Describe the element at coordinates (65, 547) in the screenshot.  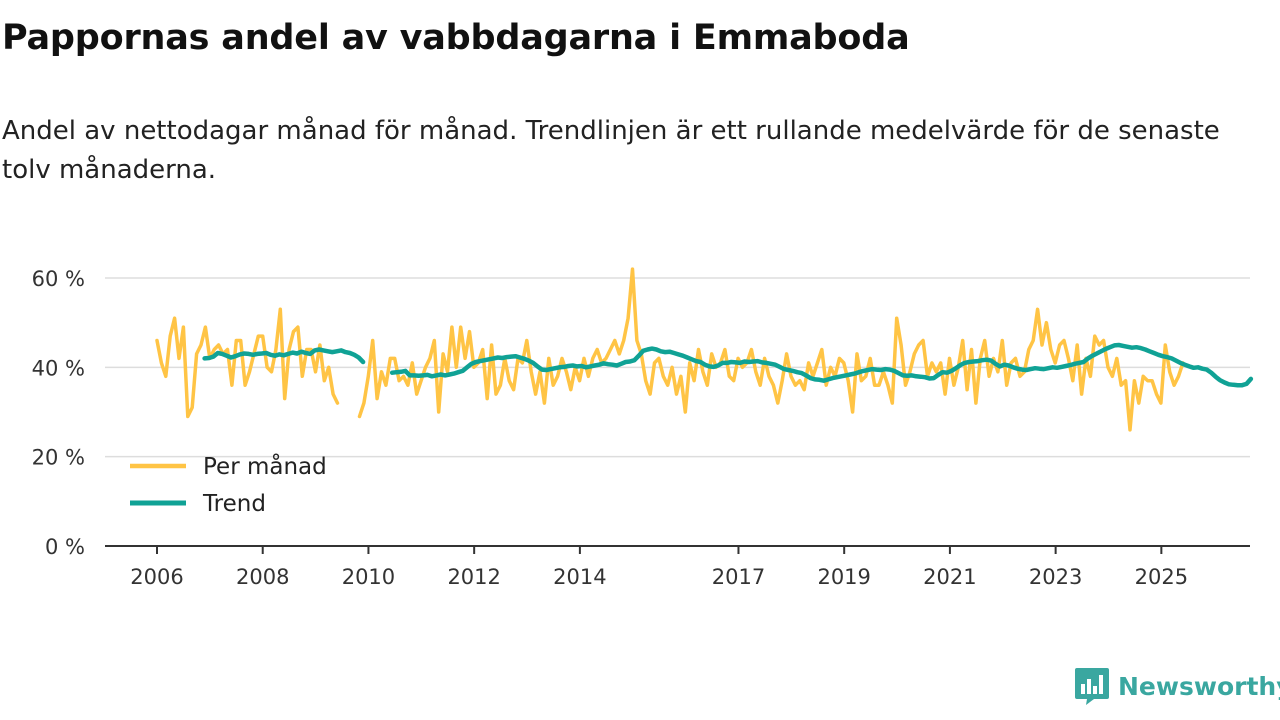
I see `y-tick-label: 0 %` at that location.